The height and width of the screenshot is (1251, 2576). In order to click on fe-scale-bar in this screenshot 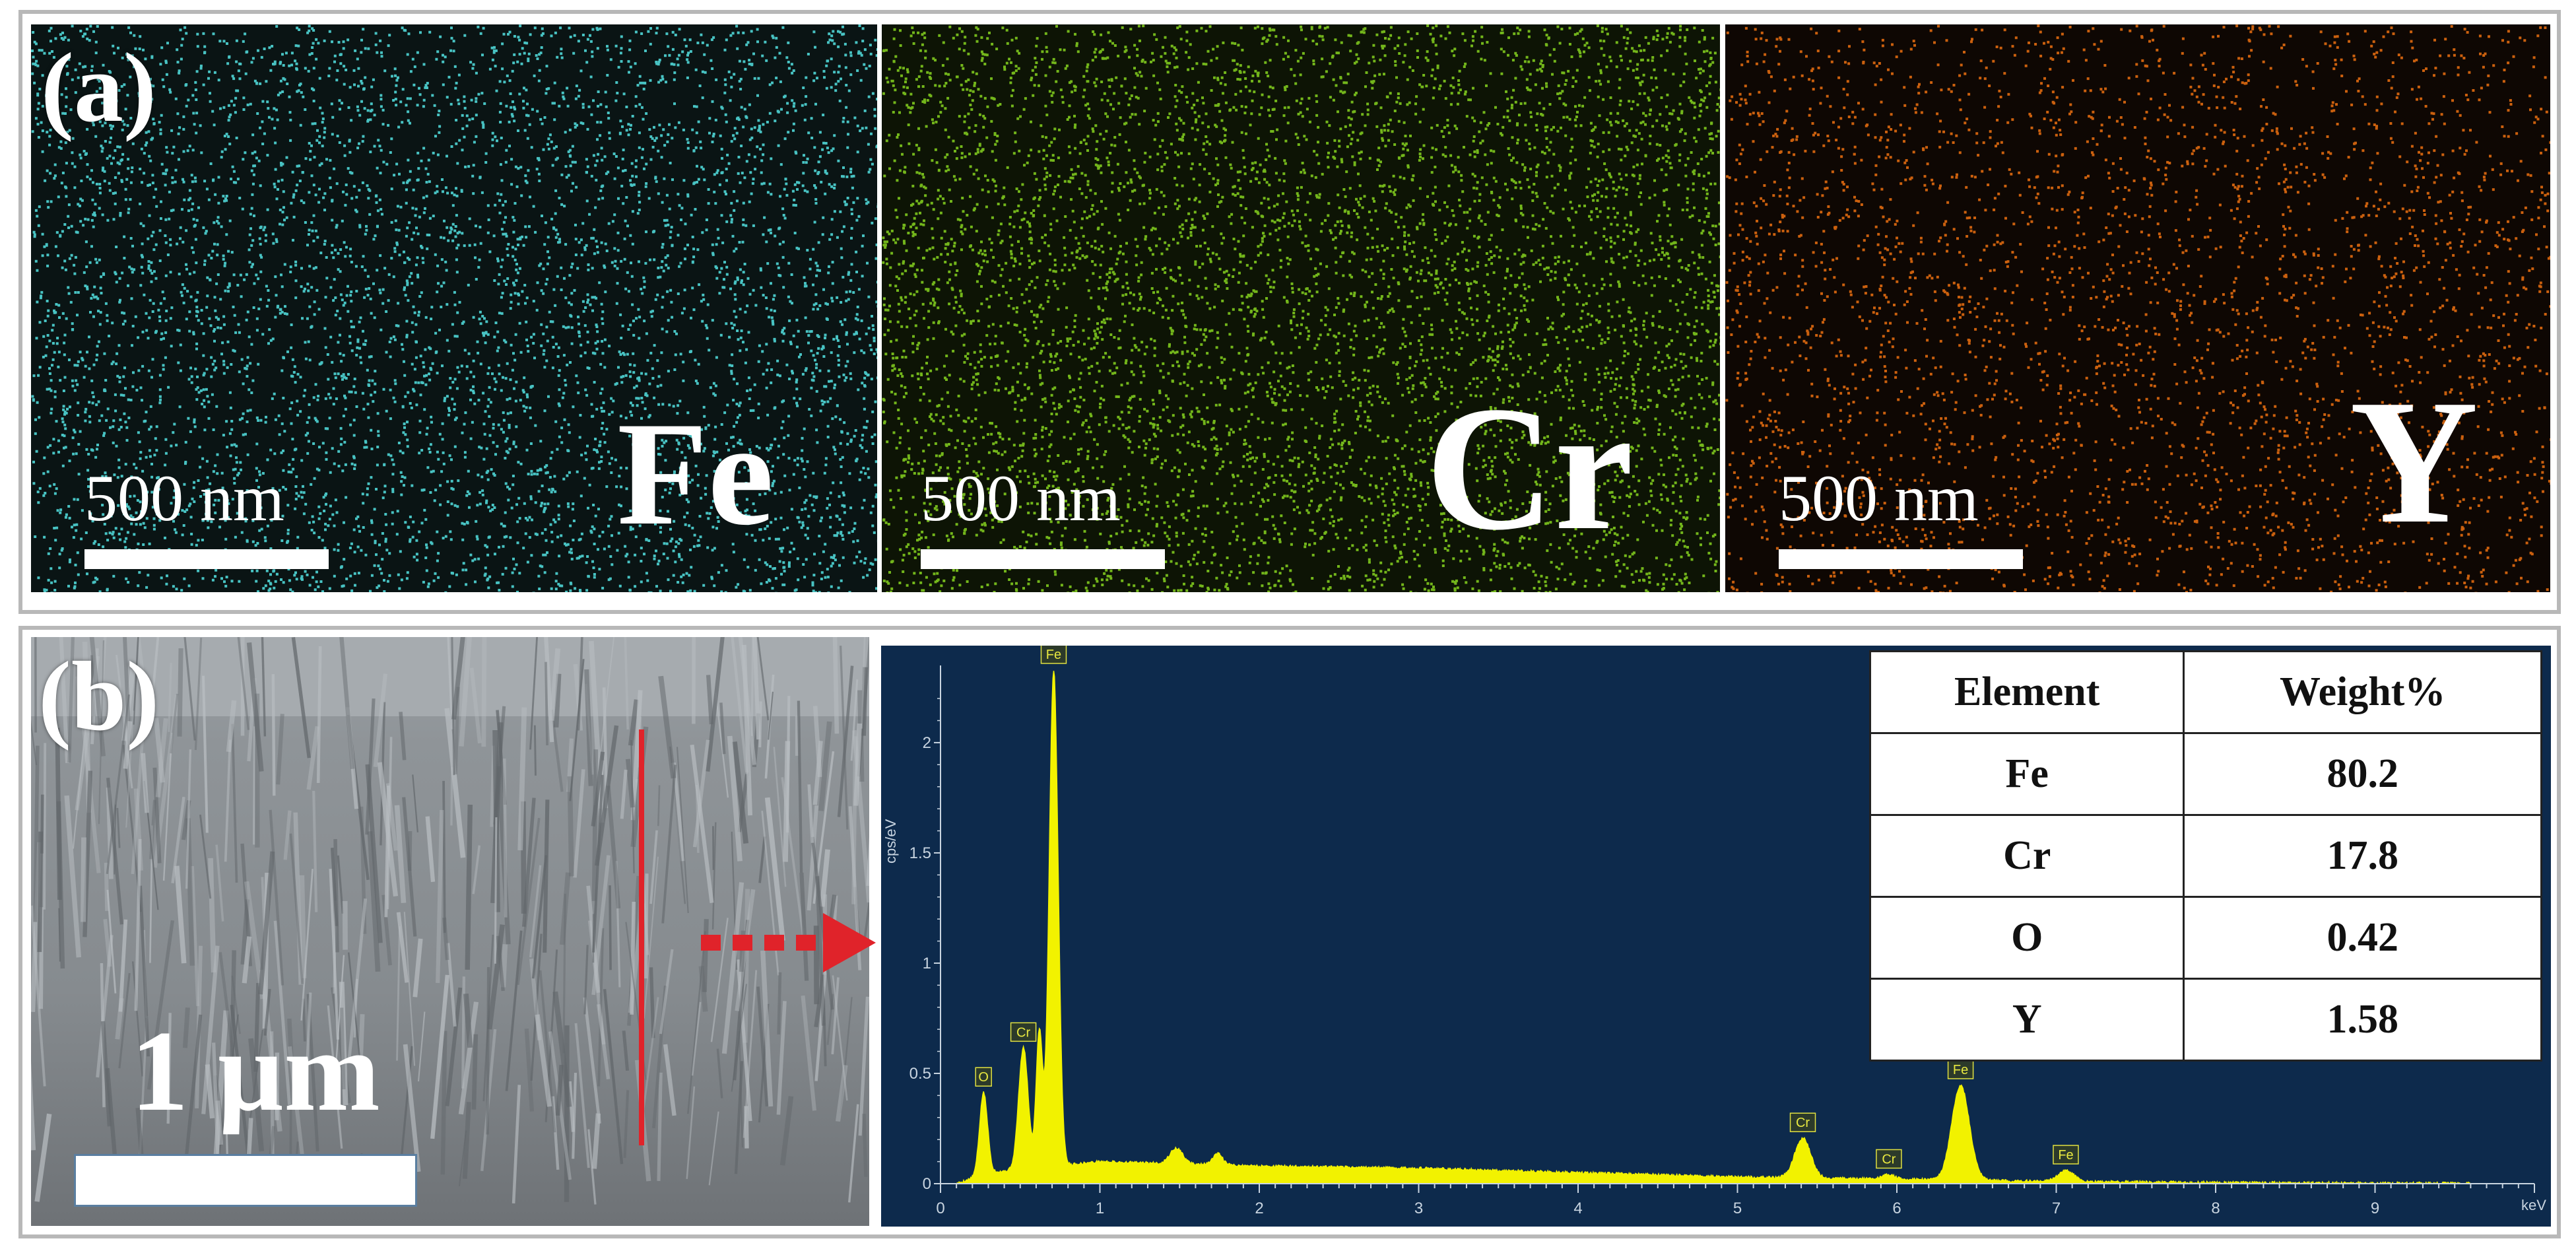, I will do `click(206, 559)`.